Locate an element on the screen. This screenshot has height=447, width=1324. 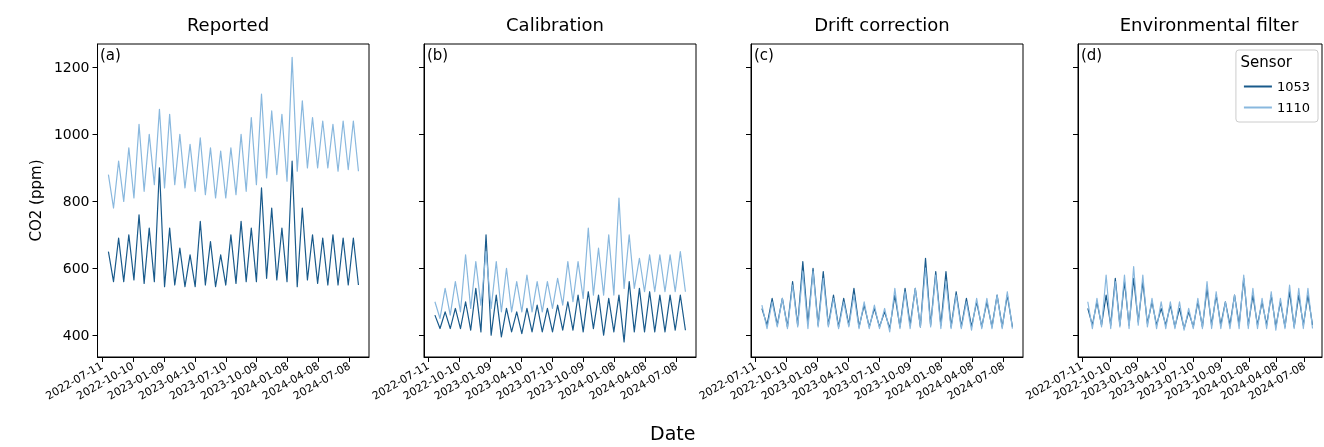
y-axis-title: CO2 (ppm) is located at coordinates (35, 200).